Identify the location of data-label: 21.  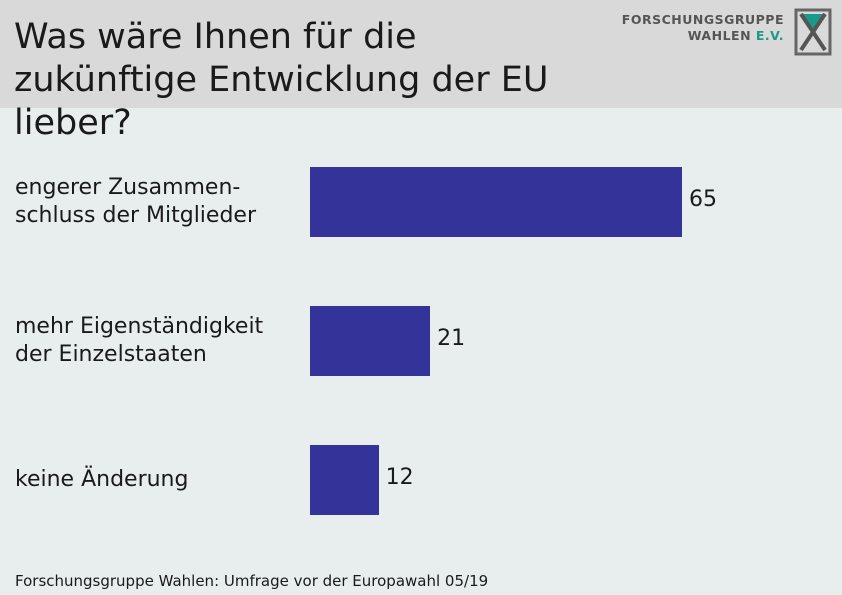
(451, 338).